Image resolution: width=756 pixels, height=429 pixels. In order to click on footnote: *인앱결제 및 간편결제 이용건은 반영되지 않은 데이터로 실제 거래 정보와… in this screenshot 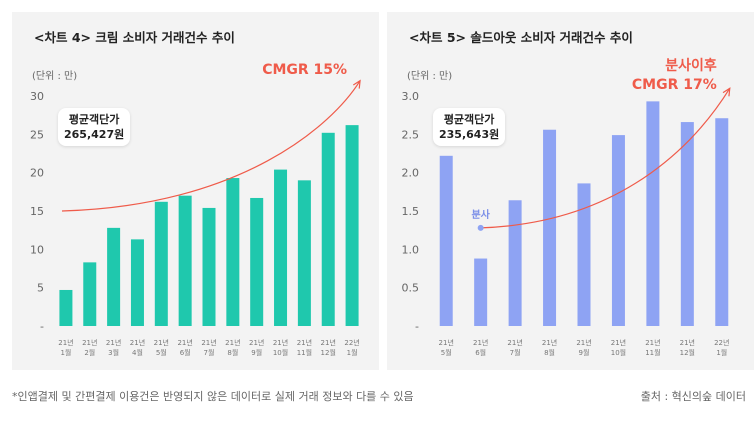, I will do `click(213, 396)`.